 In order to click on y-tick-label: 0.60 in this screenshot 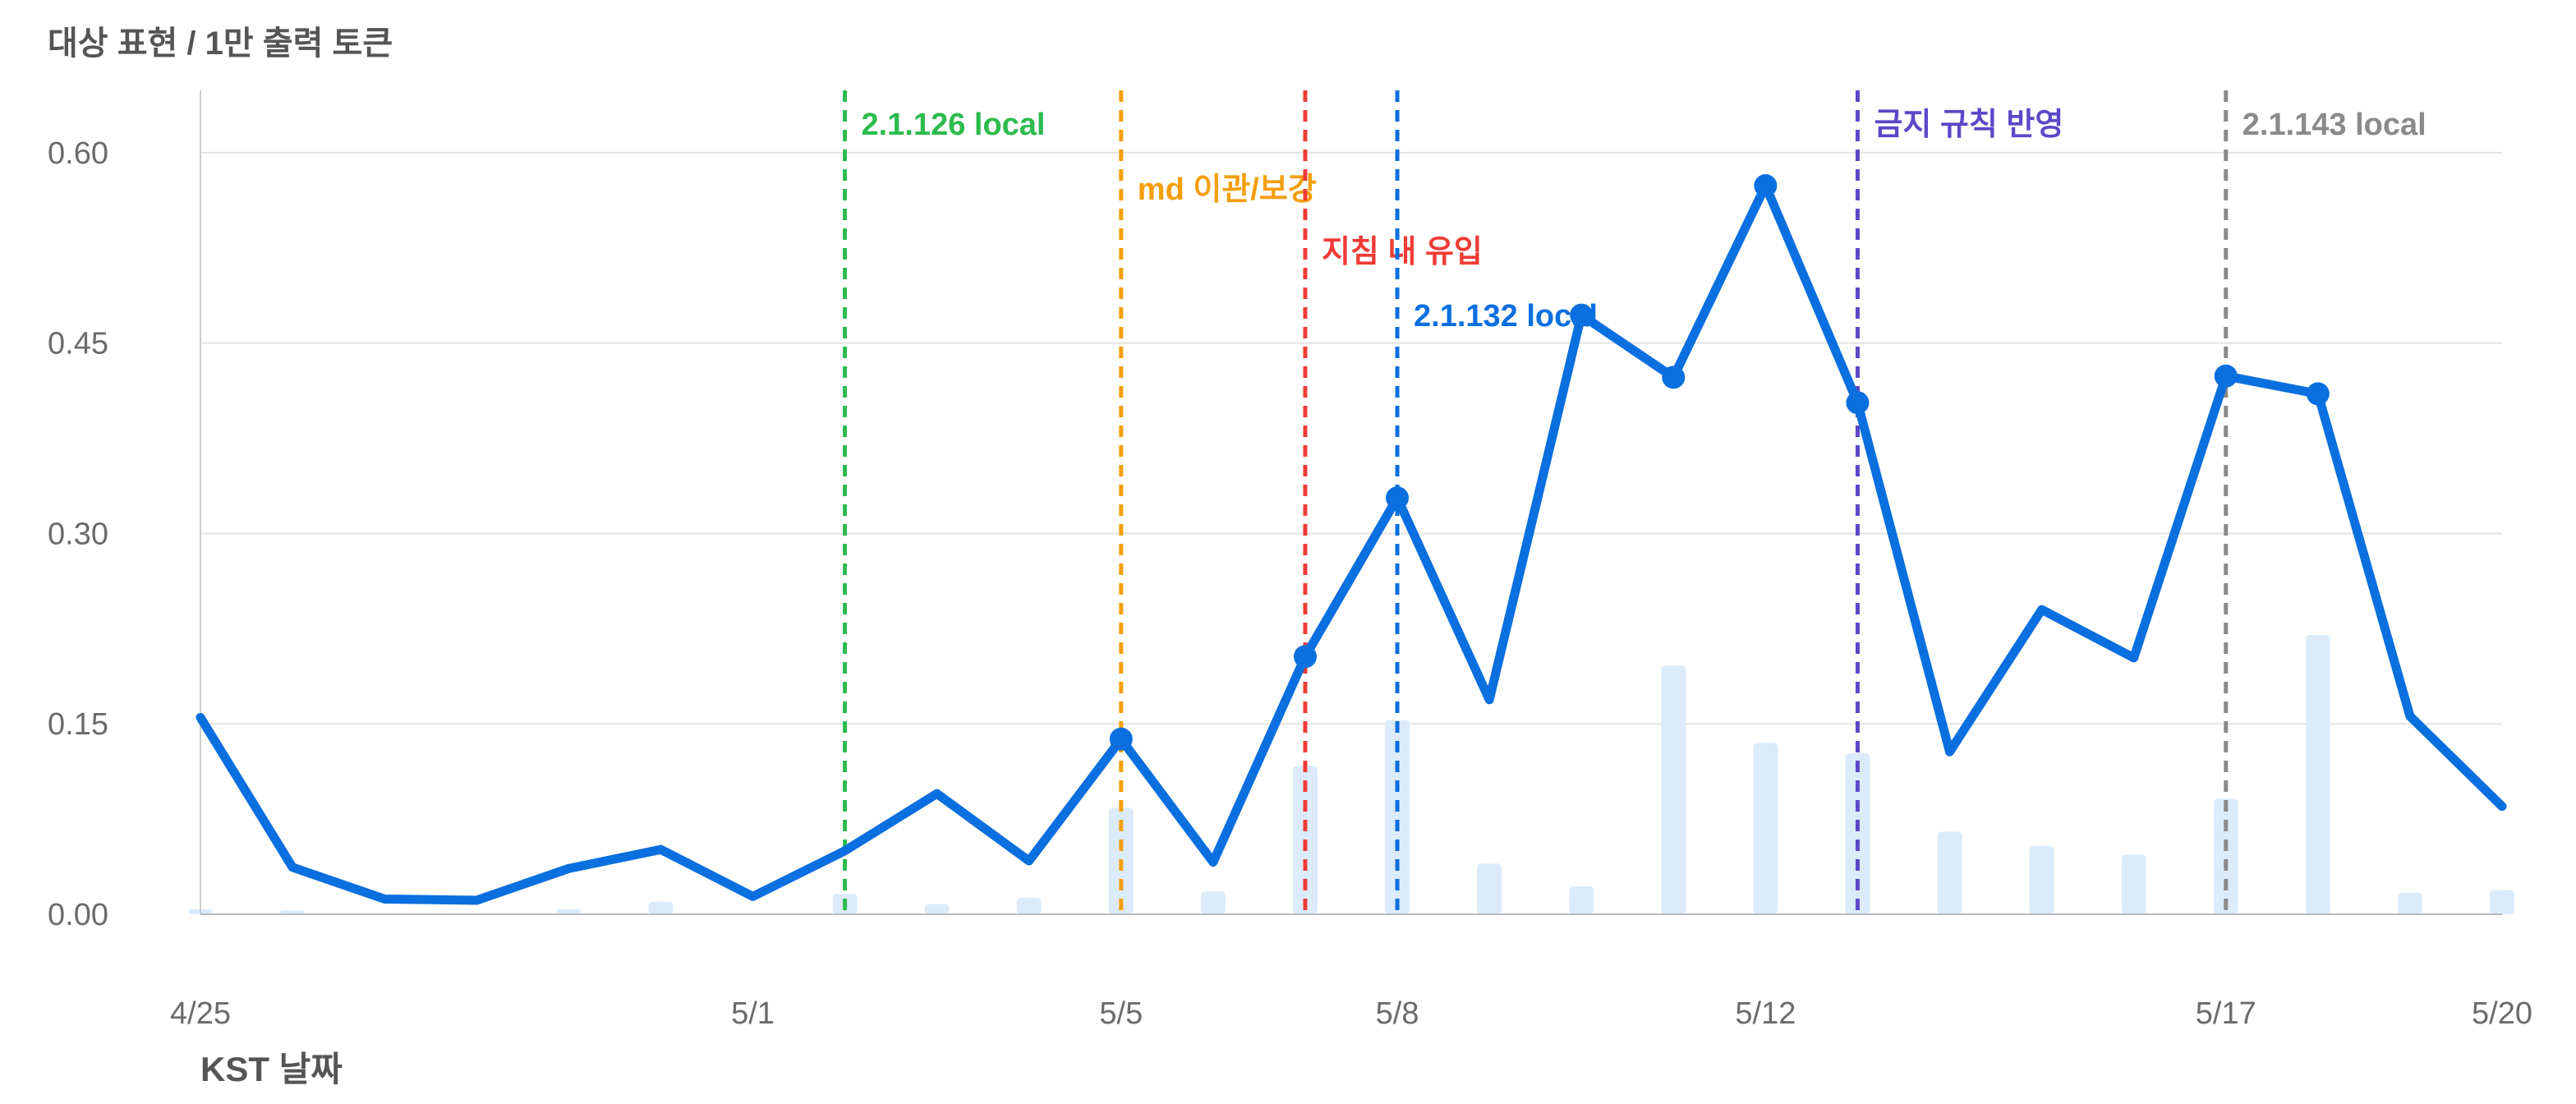, I will do `click(78, 153)`.